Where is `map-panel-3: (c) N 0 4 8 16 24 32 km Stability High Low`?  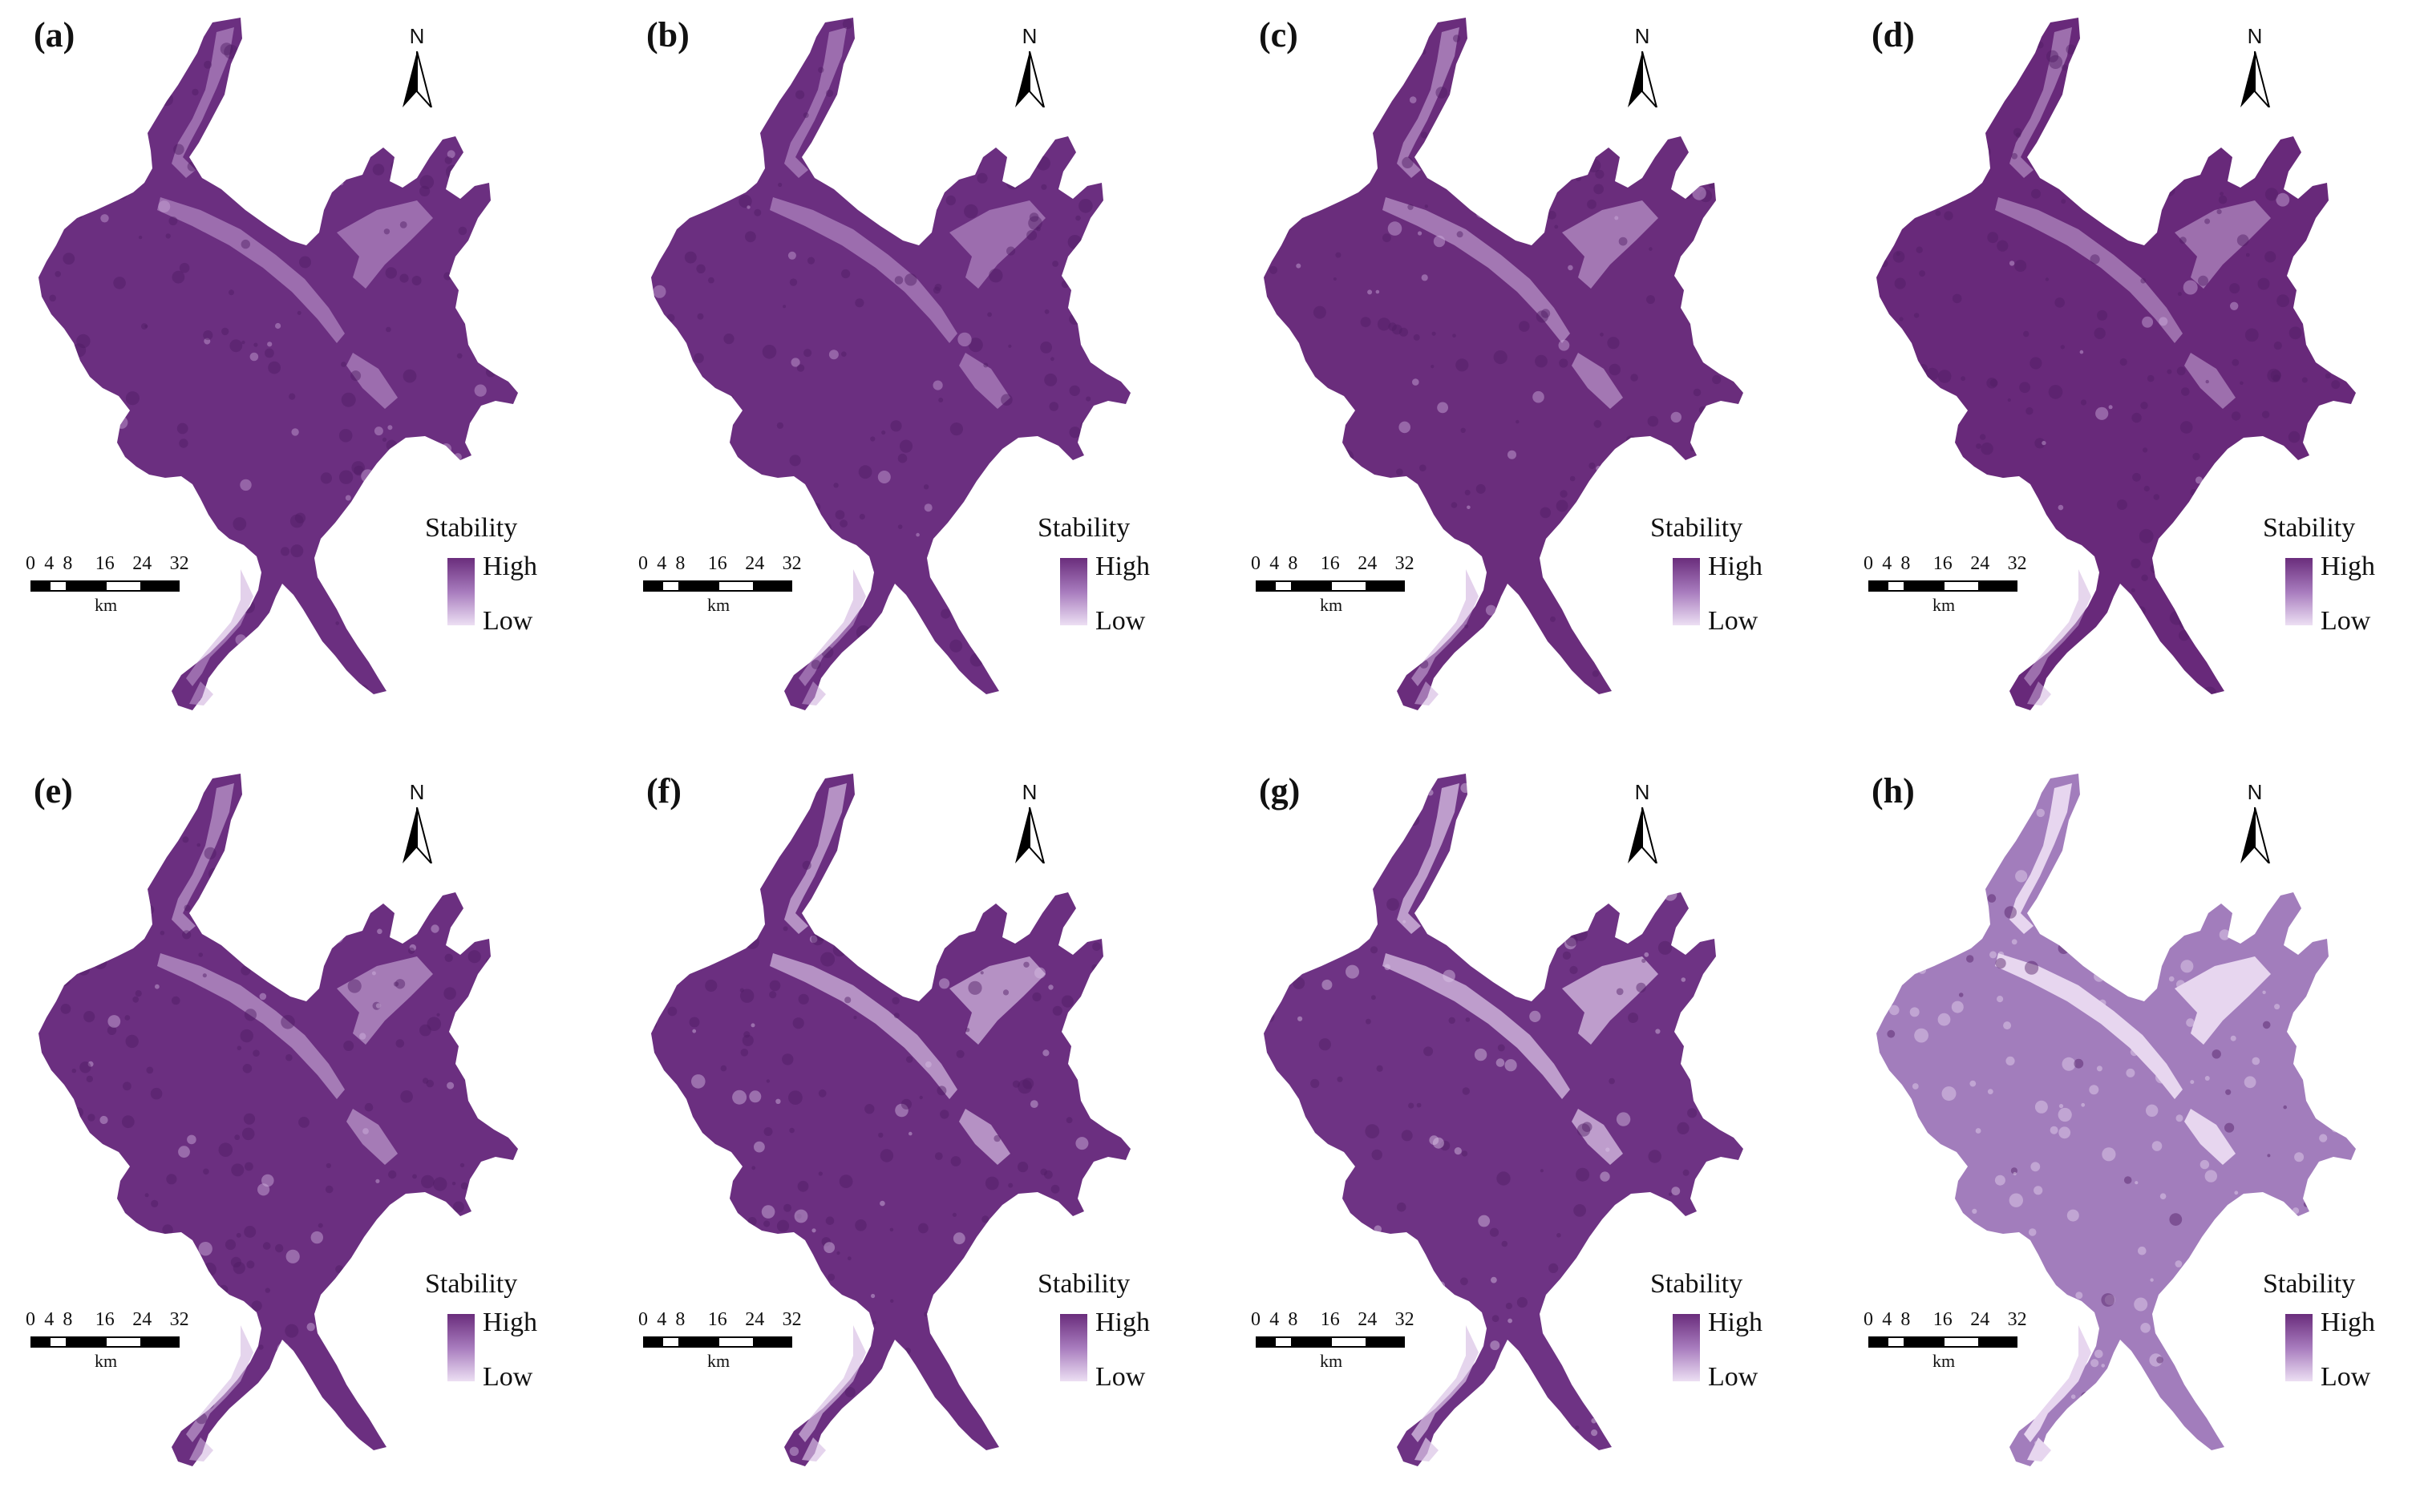
map-panel-3: (c) N 0 4 8 16 24 32 km Stability High Low is located at coordinates (1527, 378).